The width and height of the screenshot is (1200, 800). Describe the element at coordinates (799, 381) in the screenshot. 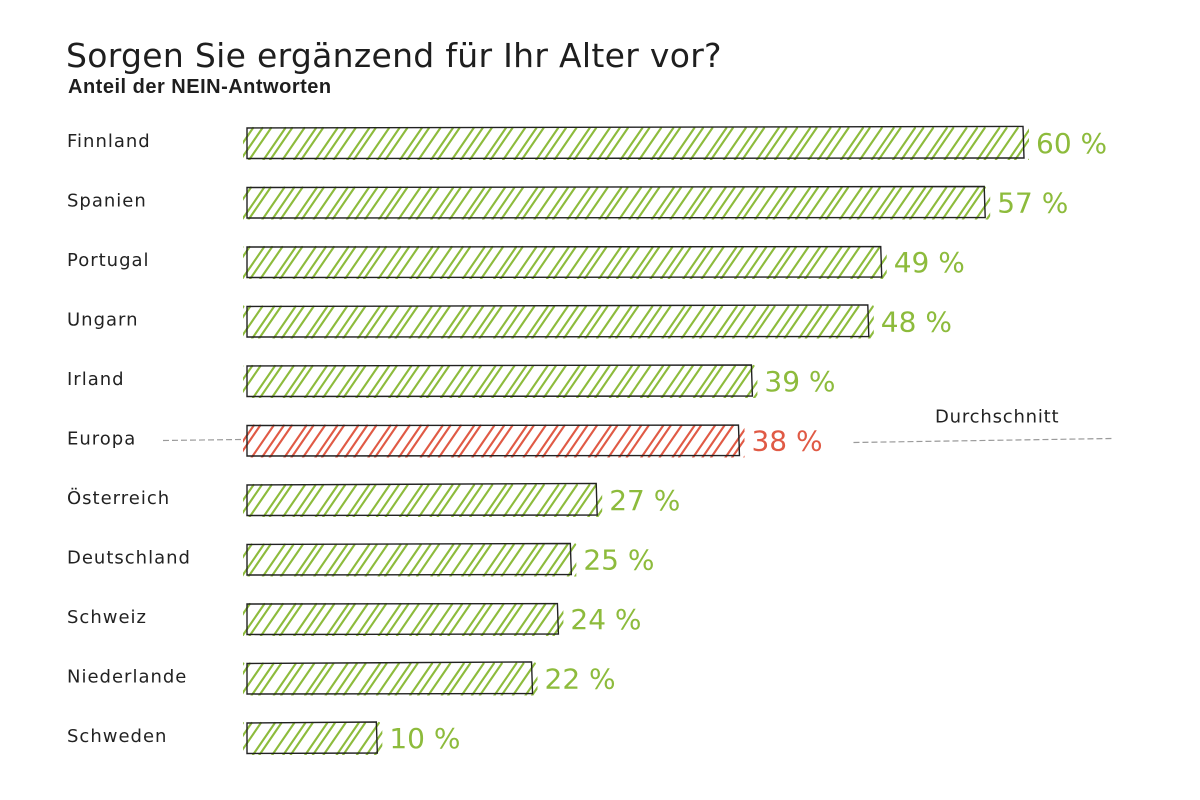

I see `value-label-irland: 39 %` at that location.